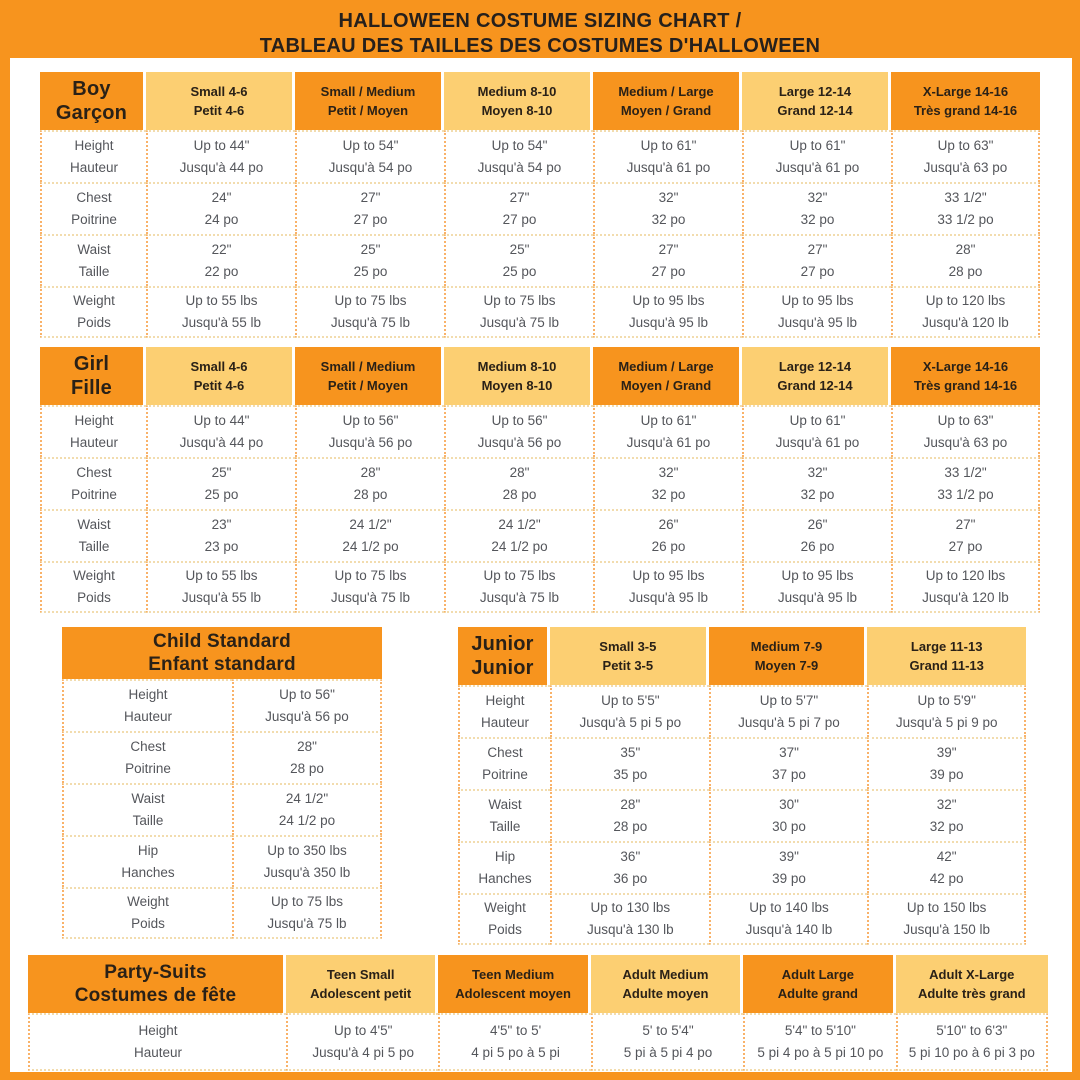  What do you see at coordinates (789, 722) in the screenshot?
I see `cell-text-line: Jusqu'à 5 pi 7 po` at bounding box center [789, 722].